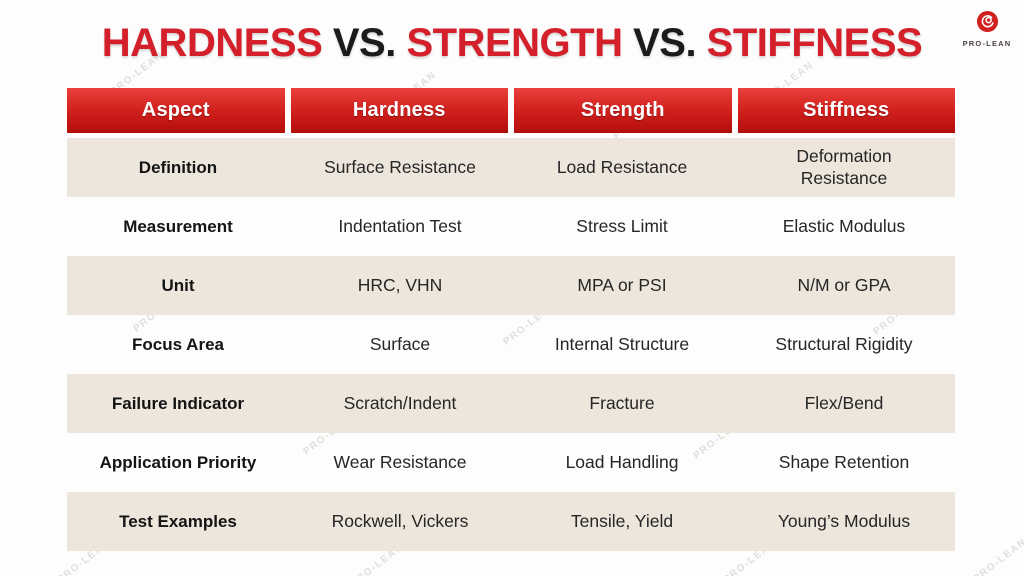 Image resolution: width=1024 pixels, height=576 pixels. Describe the element at coordinates (511, 285) in the screenshot. I see `table-row-unit: Unit HRC, VHN MPA or PSI N/M or GPA` at that location.